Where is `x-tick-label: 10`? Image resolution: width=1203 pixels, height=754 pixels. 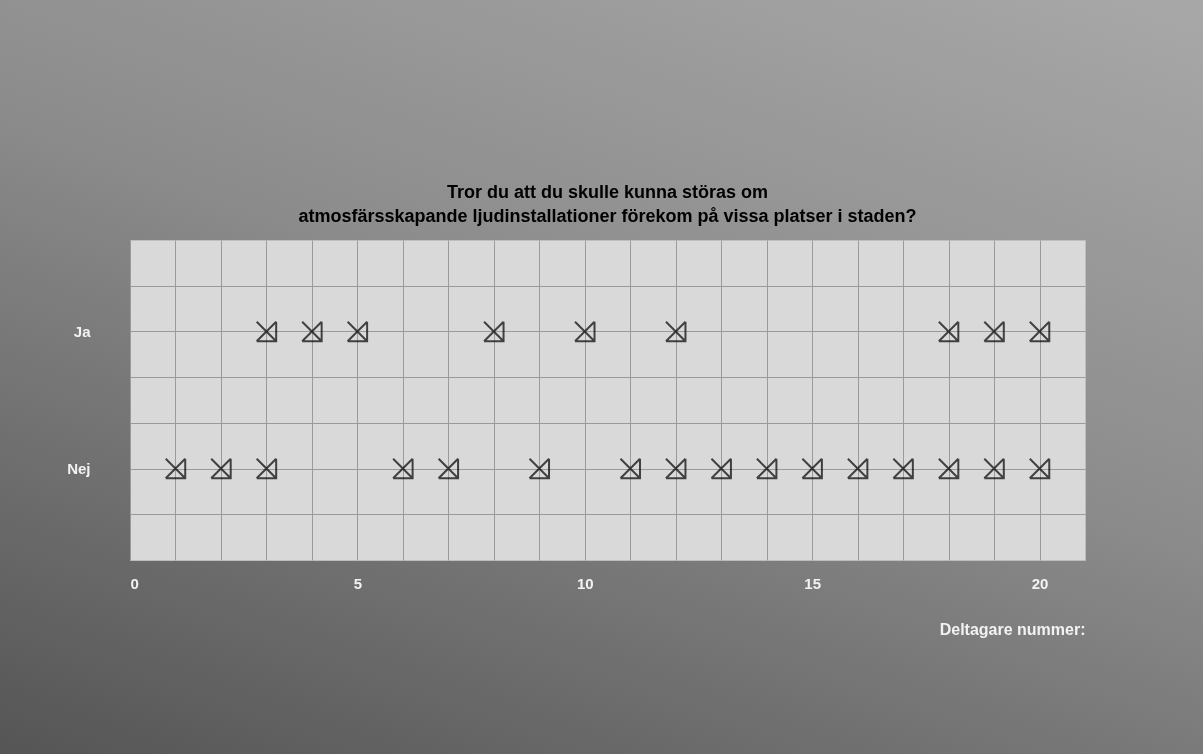 x-tick-label: 10 is located at coordinates (585, 583).